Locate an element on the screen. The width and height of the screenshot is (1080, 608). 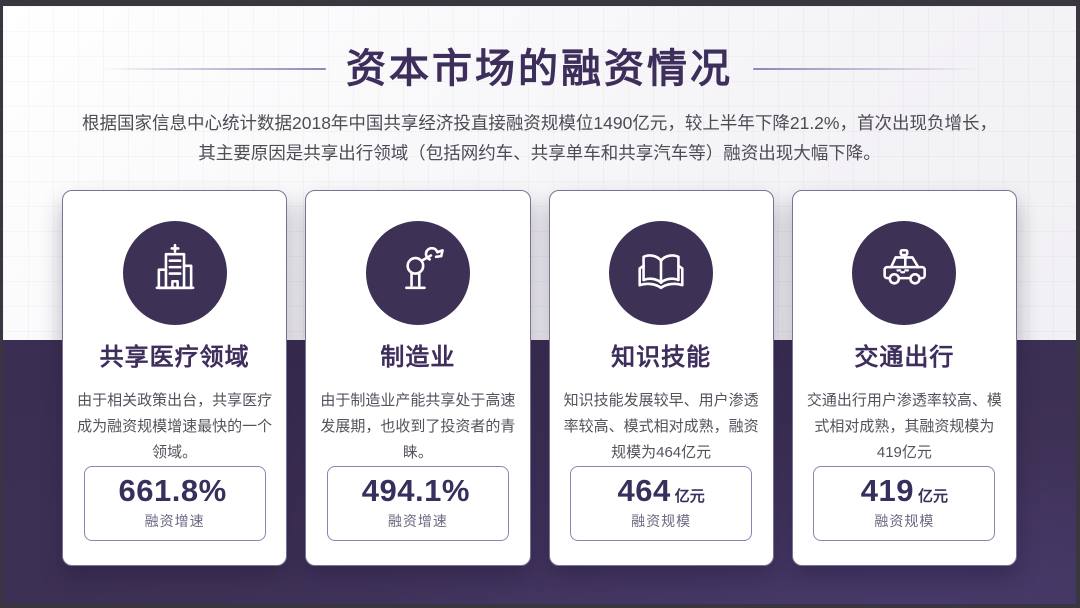
stat-value-row: 661.8% is located at coordinates (174, 490).